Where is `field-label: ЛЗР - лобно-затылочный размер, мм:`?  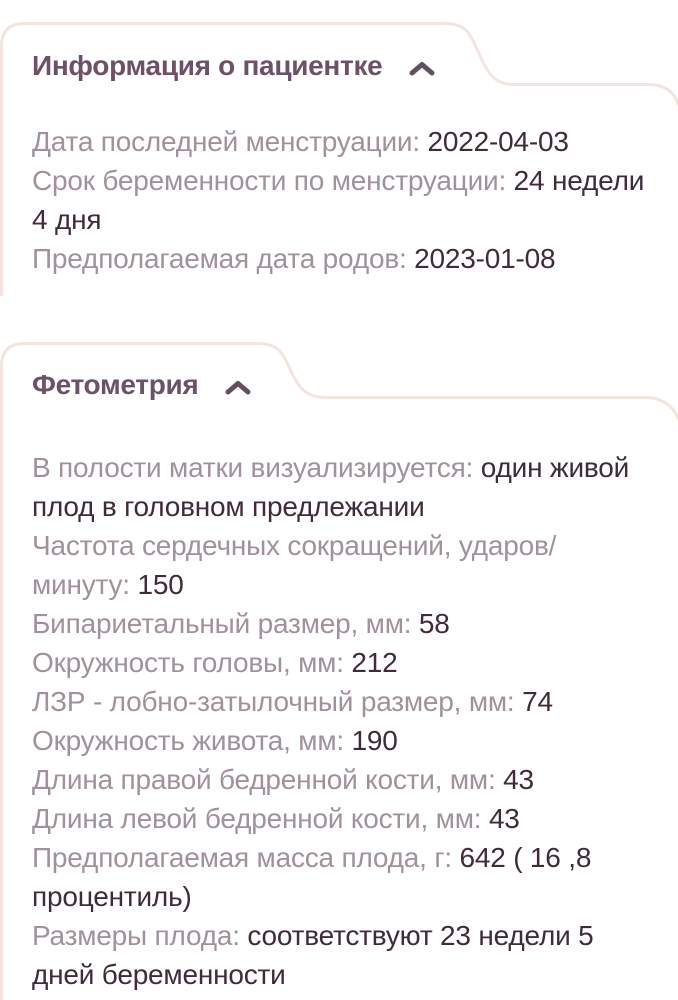 field-label: ЛЗР - лобно-затылочный размер, мм: is located at coordinates (273, 701).